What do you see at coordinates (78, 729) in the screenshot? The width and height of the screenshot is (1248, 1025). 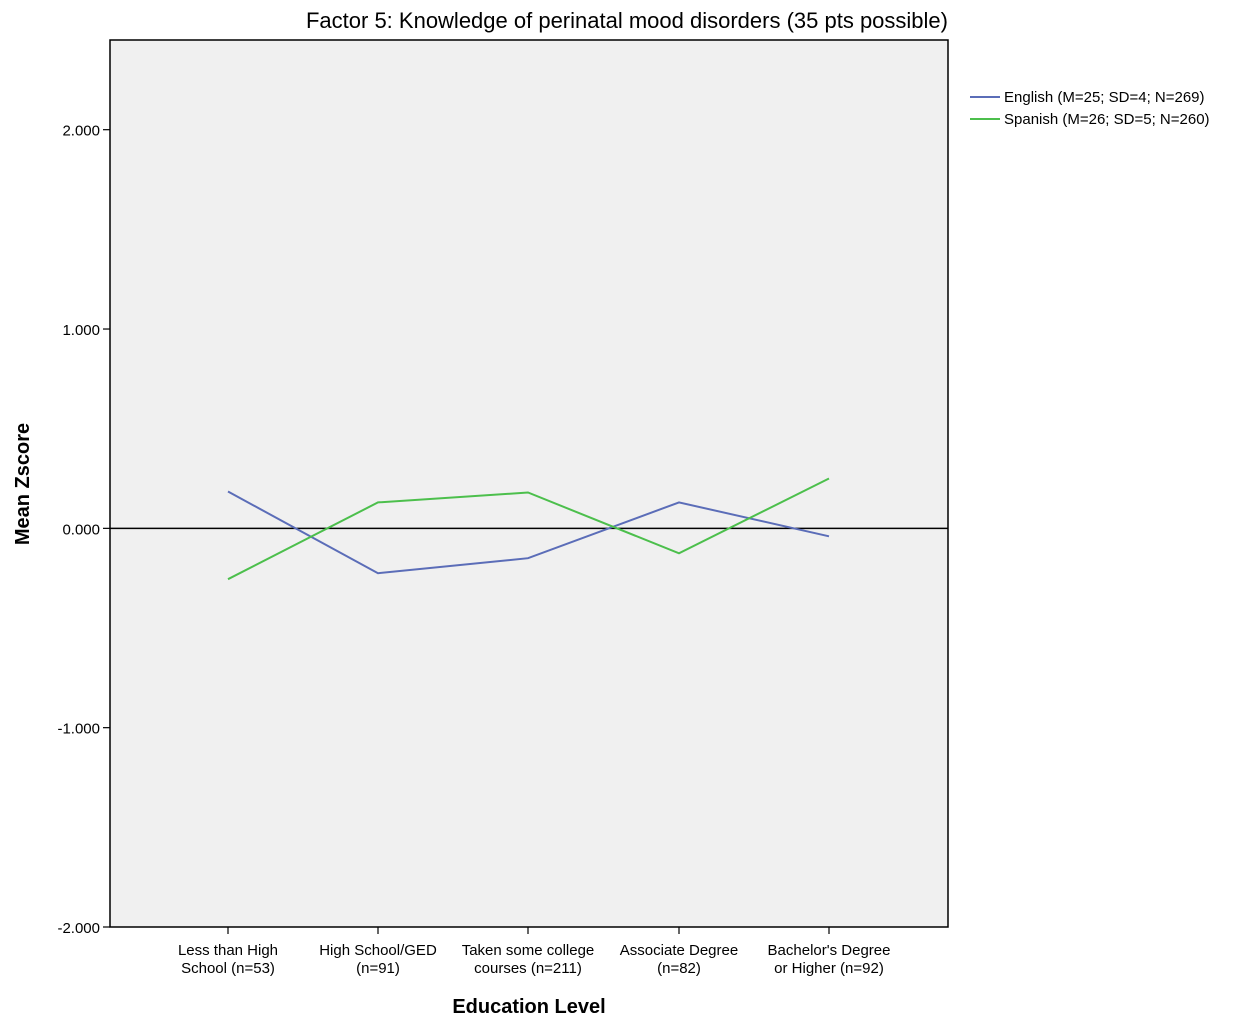 I see `y-tick-label: -1.000` at bounding box center [78, 729].